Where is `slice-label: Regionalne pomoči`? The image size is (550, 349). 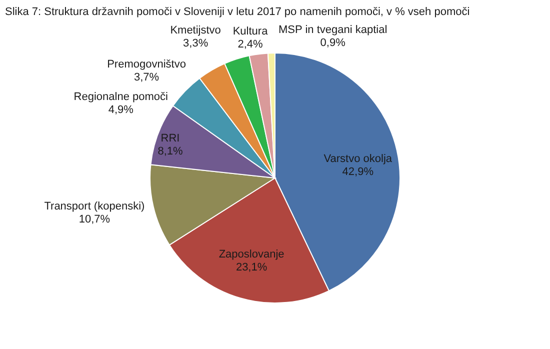 slice-label: Regionalne pomoči is located at coordinates (121, 97).